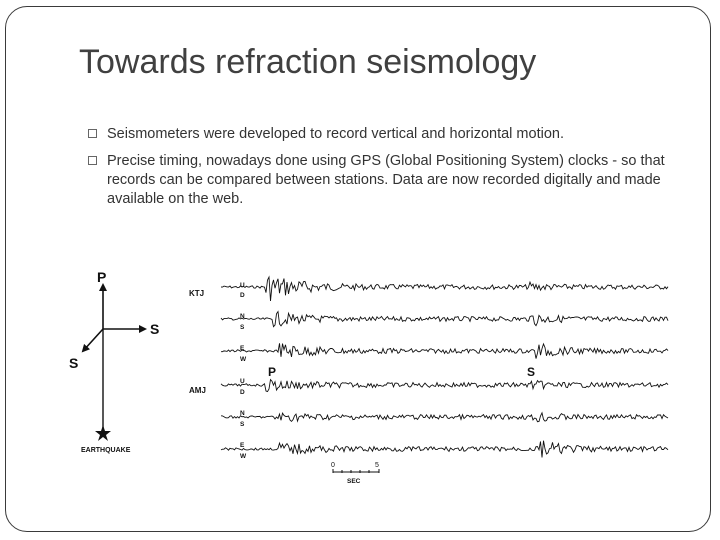  Describe the element at coordinates (308, 62) in the screenshot. I see `slide-title: Towards refraction seismology` at that location.